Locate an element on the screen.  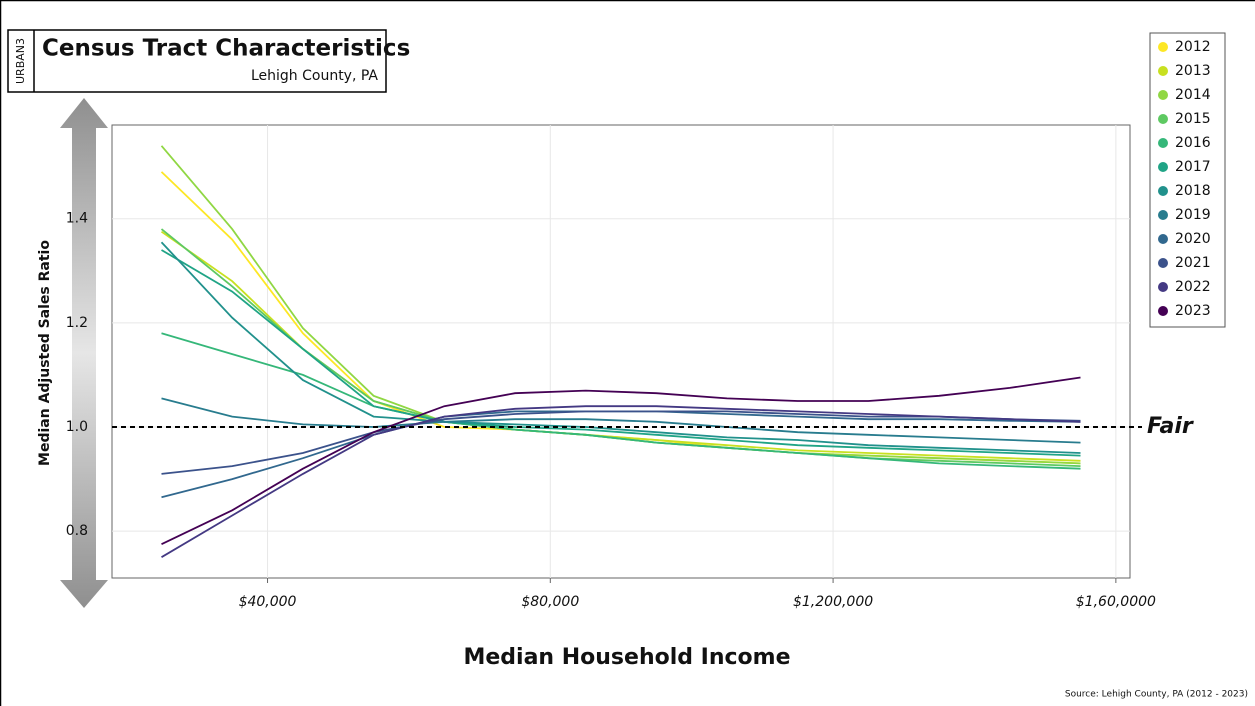
y-tick-label: 0.8 is located at coordinates (77, 531).